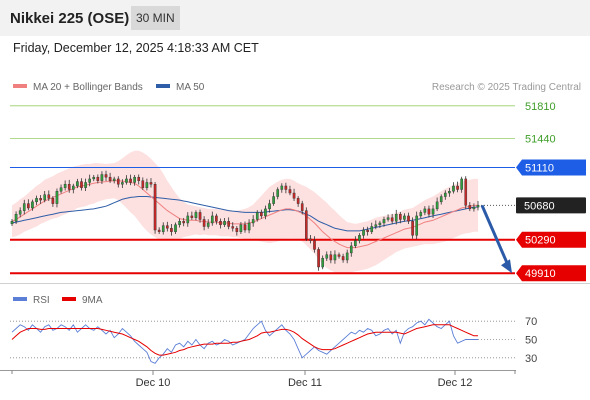 The height and width of the screenshot is (400, 590). Describe the element at coordinates (136, 48) in the screenshot. I see `chart-datetime: Friday, December 12, 2025 4:18:33 AM CET` at that location.